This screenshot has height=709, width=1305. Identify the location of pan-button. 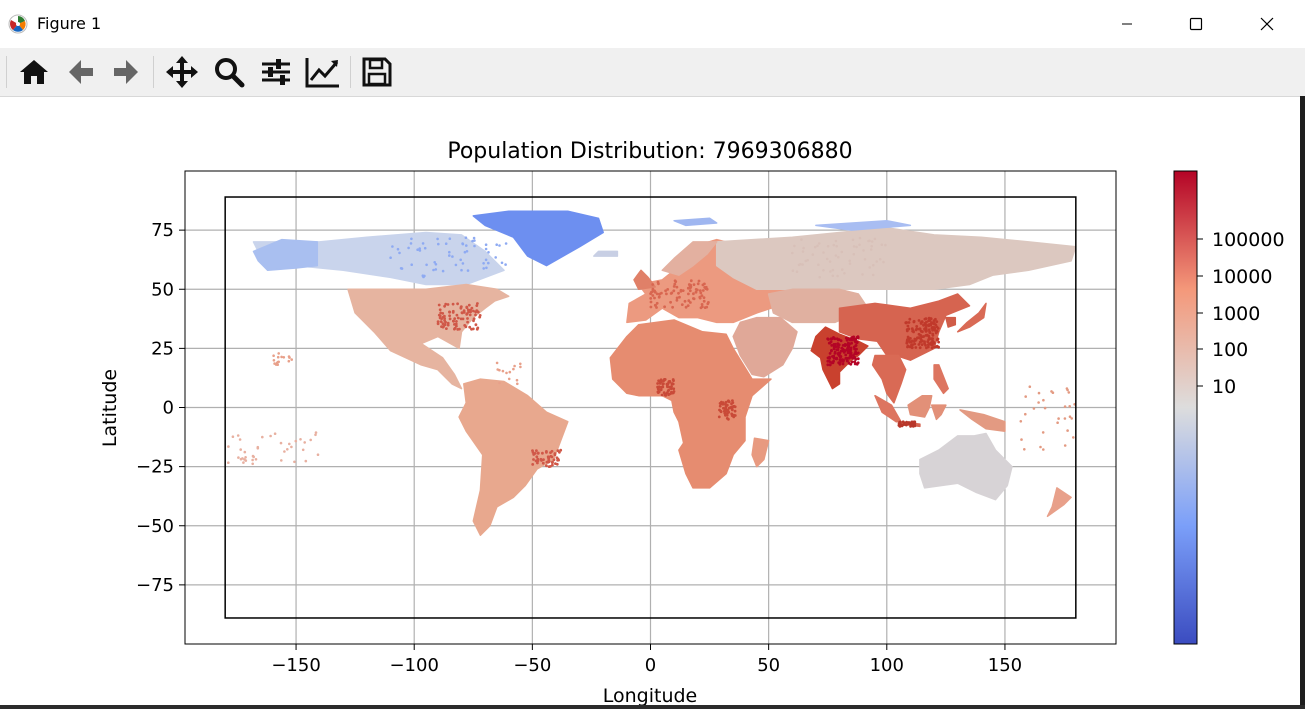
(182, 72).